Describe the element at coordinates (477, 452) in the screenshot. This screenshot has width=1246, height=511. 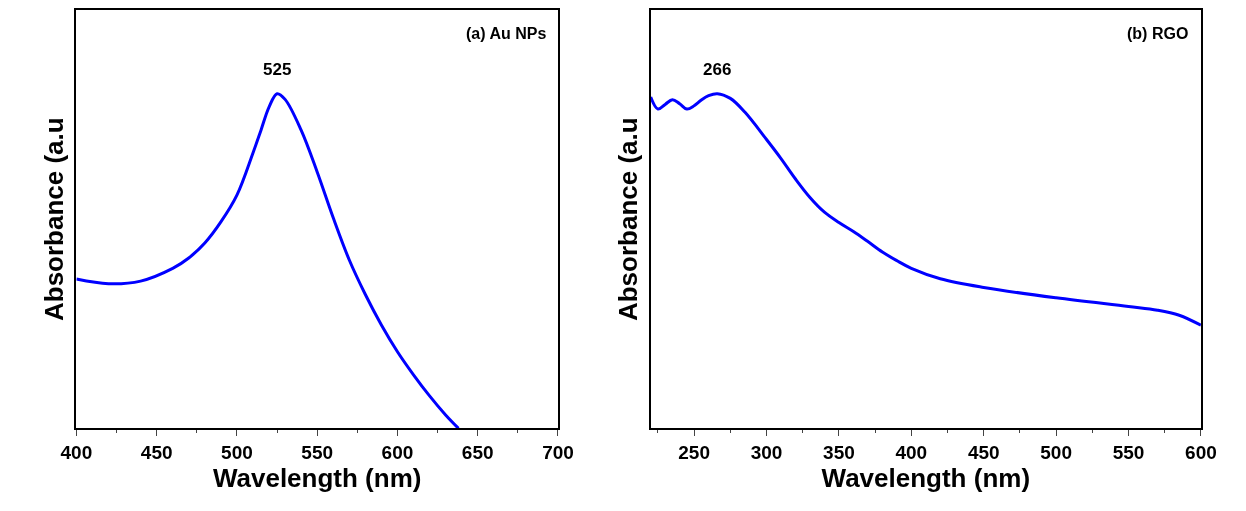
I see `x-tick-label: 650` at that location.